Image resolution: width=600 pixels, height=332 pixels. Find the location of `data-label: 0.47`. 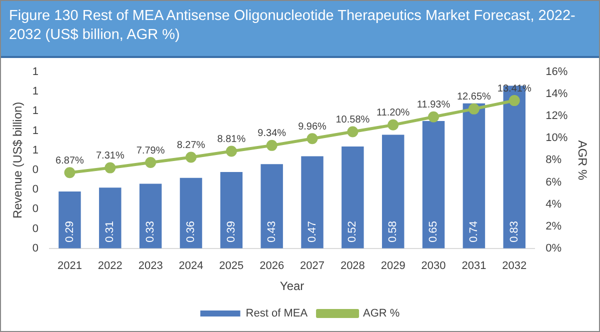

data-label: 0.47 is located at coordinates (312, 231).